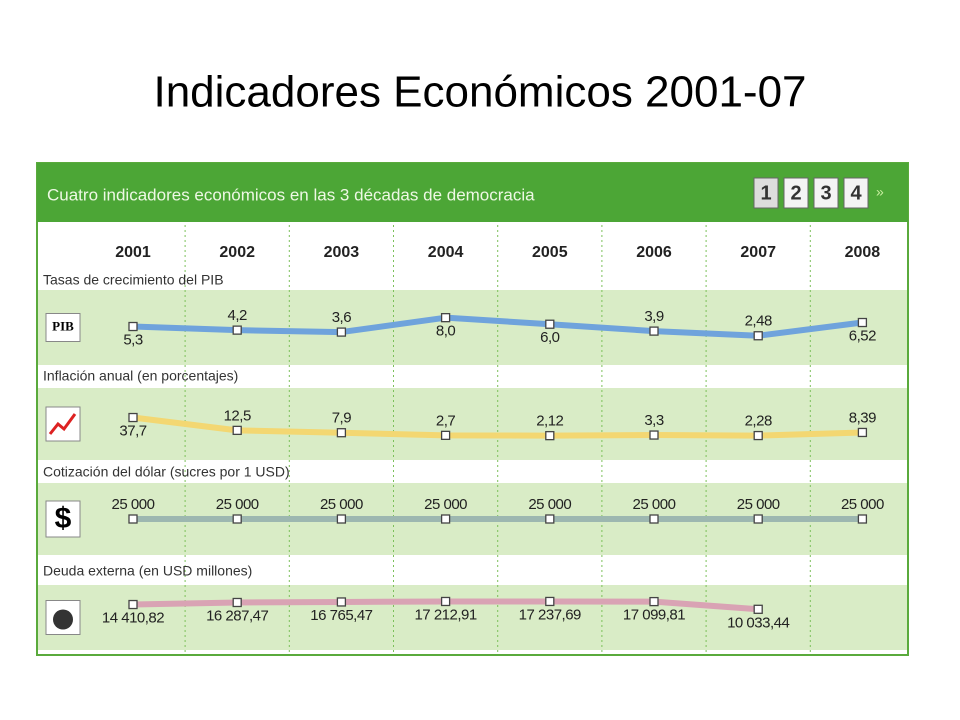 Image resolution: width=960 pixels, height=720 pixels. Describe the element at coordinates (550, 614) in the screenshot. I see `value-label: 17 237,69` at that location.